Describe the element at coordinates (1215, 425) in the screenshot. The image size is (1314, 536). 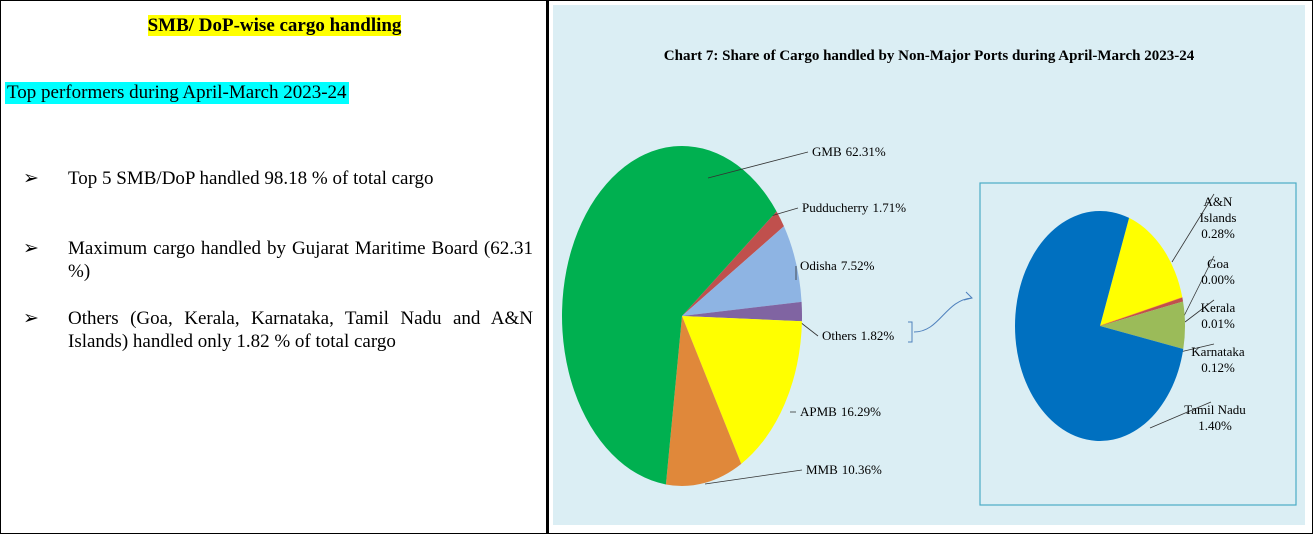
I see `slice-value: 1.40%` at that location.